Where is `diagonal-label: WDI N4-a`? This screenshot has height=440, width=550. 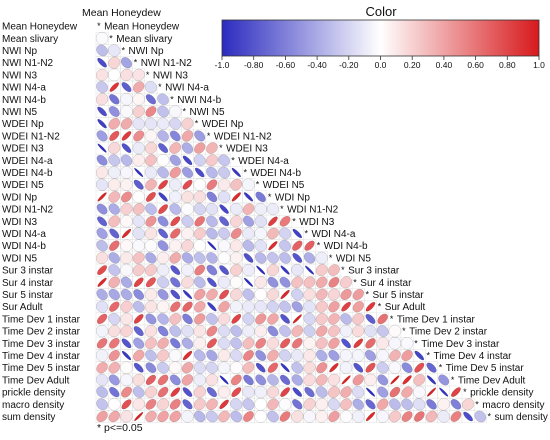
diagonal-label: WDI N4-a is located at coordinates (334, 234).